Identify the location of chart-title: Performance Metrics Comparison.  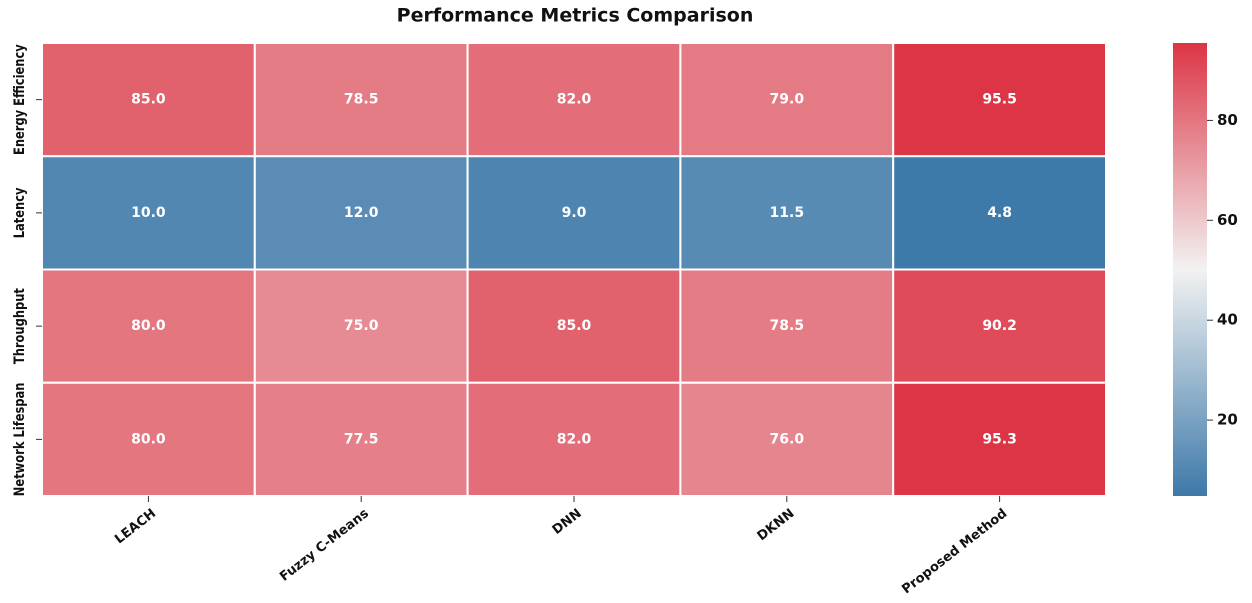
(575, 16).